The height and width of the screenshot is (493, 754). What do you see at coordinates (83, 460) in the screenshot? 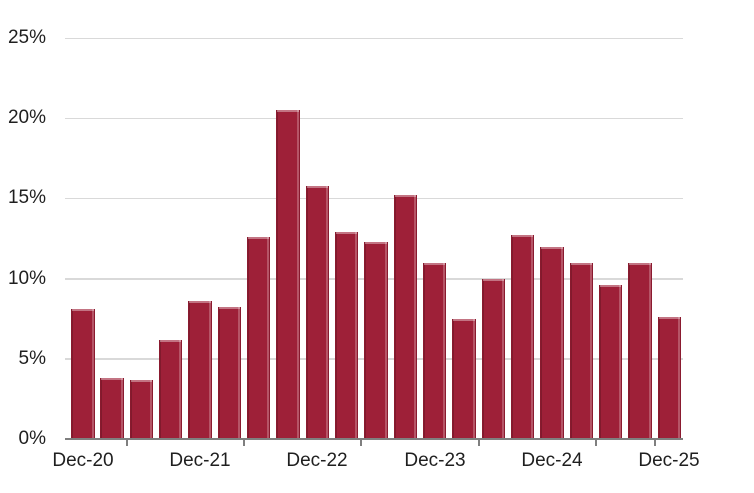
I see `x-axis-label: Dec-20` at bounding box center [83, 460].